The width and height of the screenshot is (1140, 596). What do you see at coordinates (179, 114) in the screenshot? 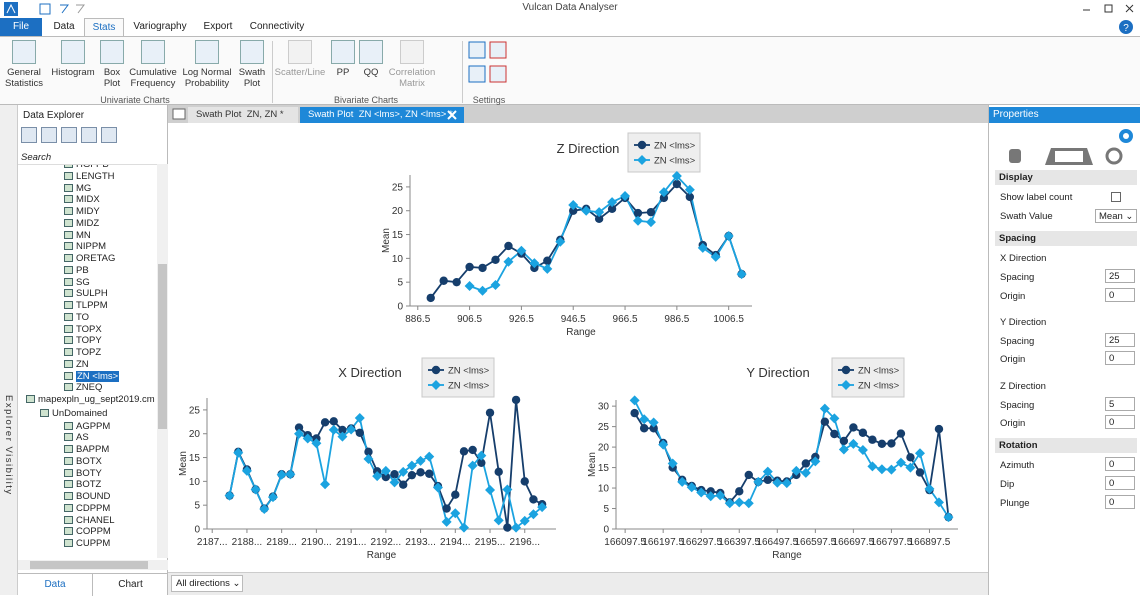
I see `tab-list-icon` at bounding box center [179, 114].